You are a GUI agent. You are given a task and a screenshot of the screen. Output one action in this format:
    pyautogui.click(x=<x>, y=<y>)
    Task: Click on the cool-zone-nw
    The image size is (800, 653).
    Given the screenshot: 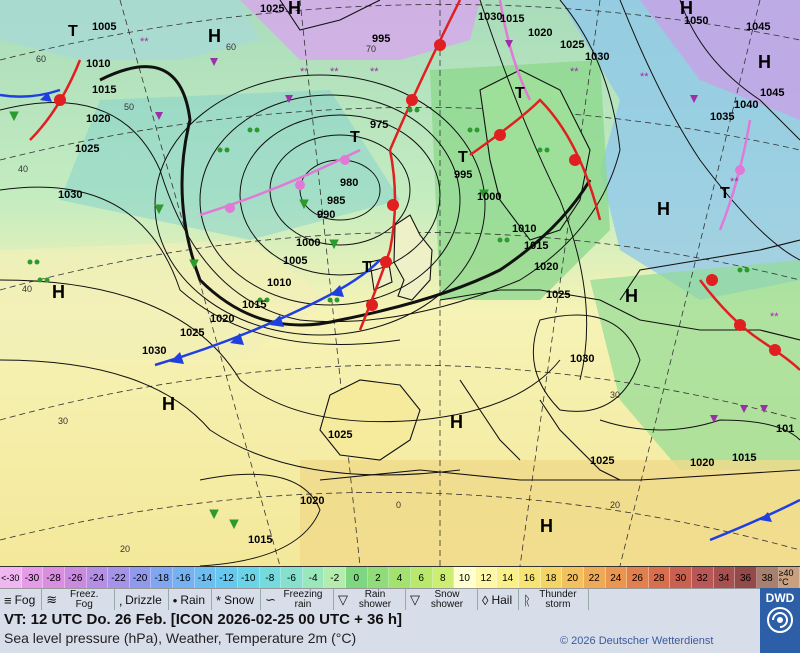 What is the action you would take?
    pyautogui.click(x=130, y=30)
    